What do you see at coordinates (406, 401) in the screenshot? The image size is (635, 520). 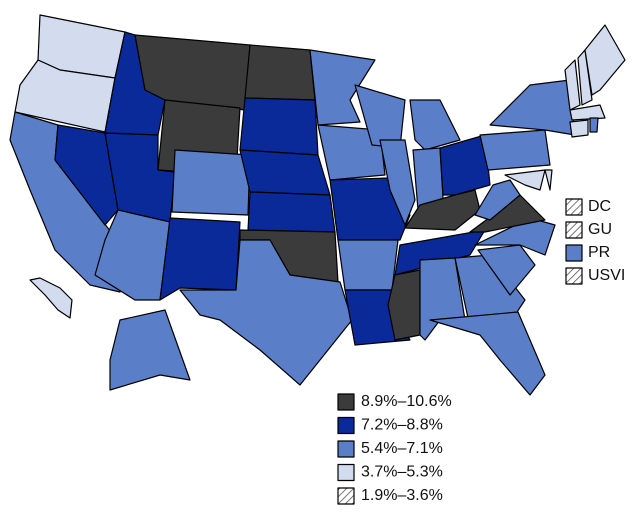 I see `legend-label: 8.9%–10.6%` at bounding box center [406, 401].